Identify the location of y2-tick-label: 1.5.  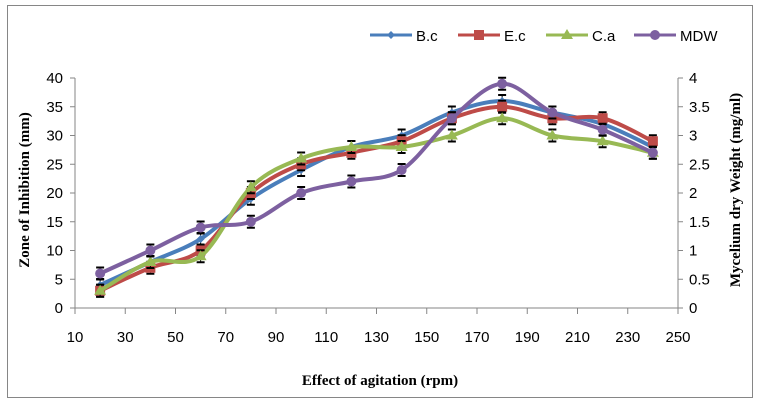
(699, 222).